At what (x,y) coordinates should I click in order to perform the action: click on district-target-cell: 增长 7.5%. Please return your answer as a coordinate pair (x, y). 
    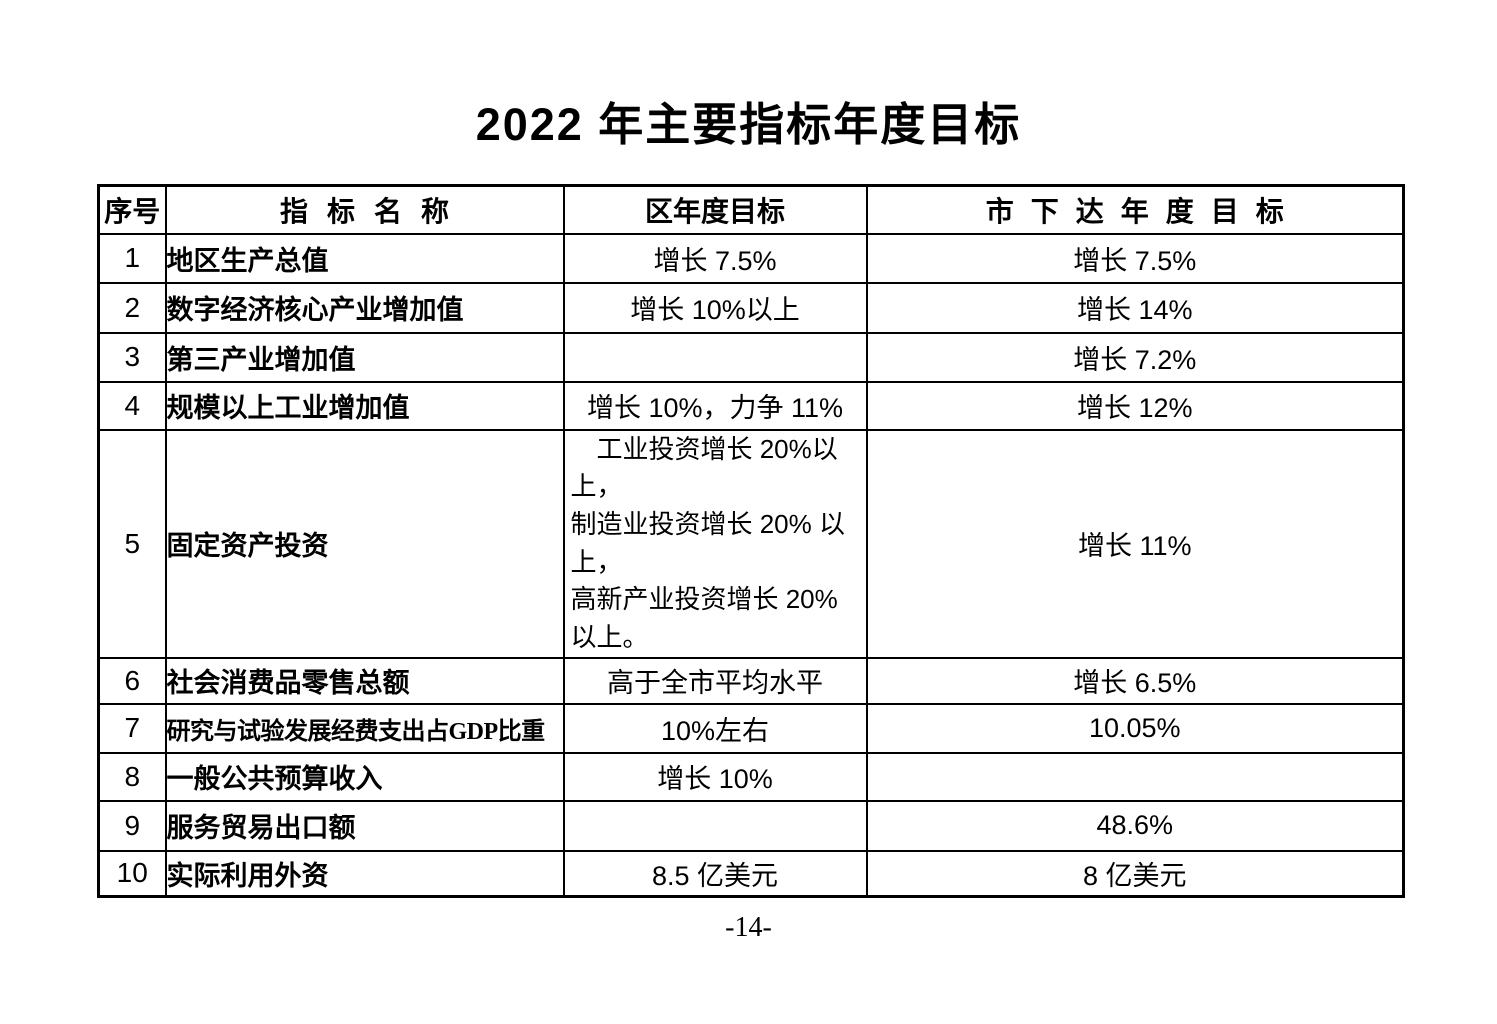
    Looking at the image, I should click on (715, 258).